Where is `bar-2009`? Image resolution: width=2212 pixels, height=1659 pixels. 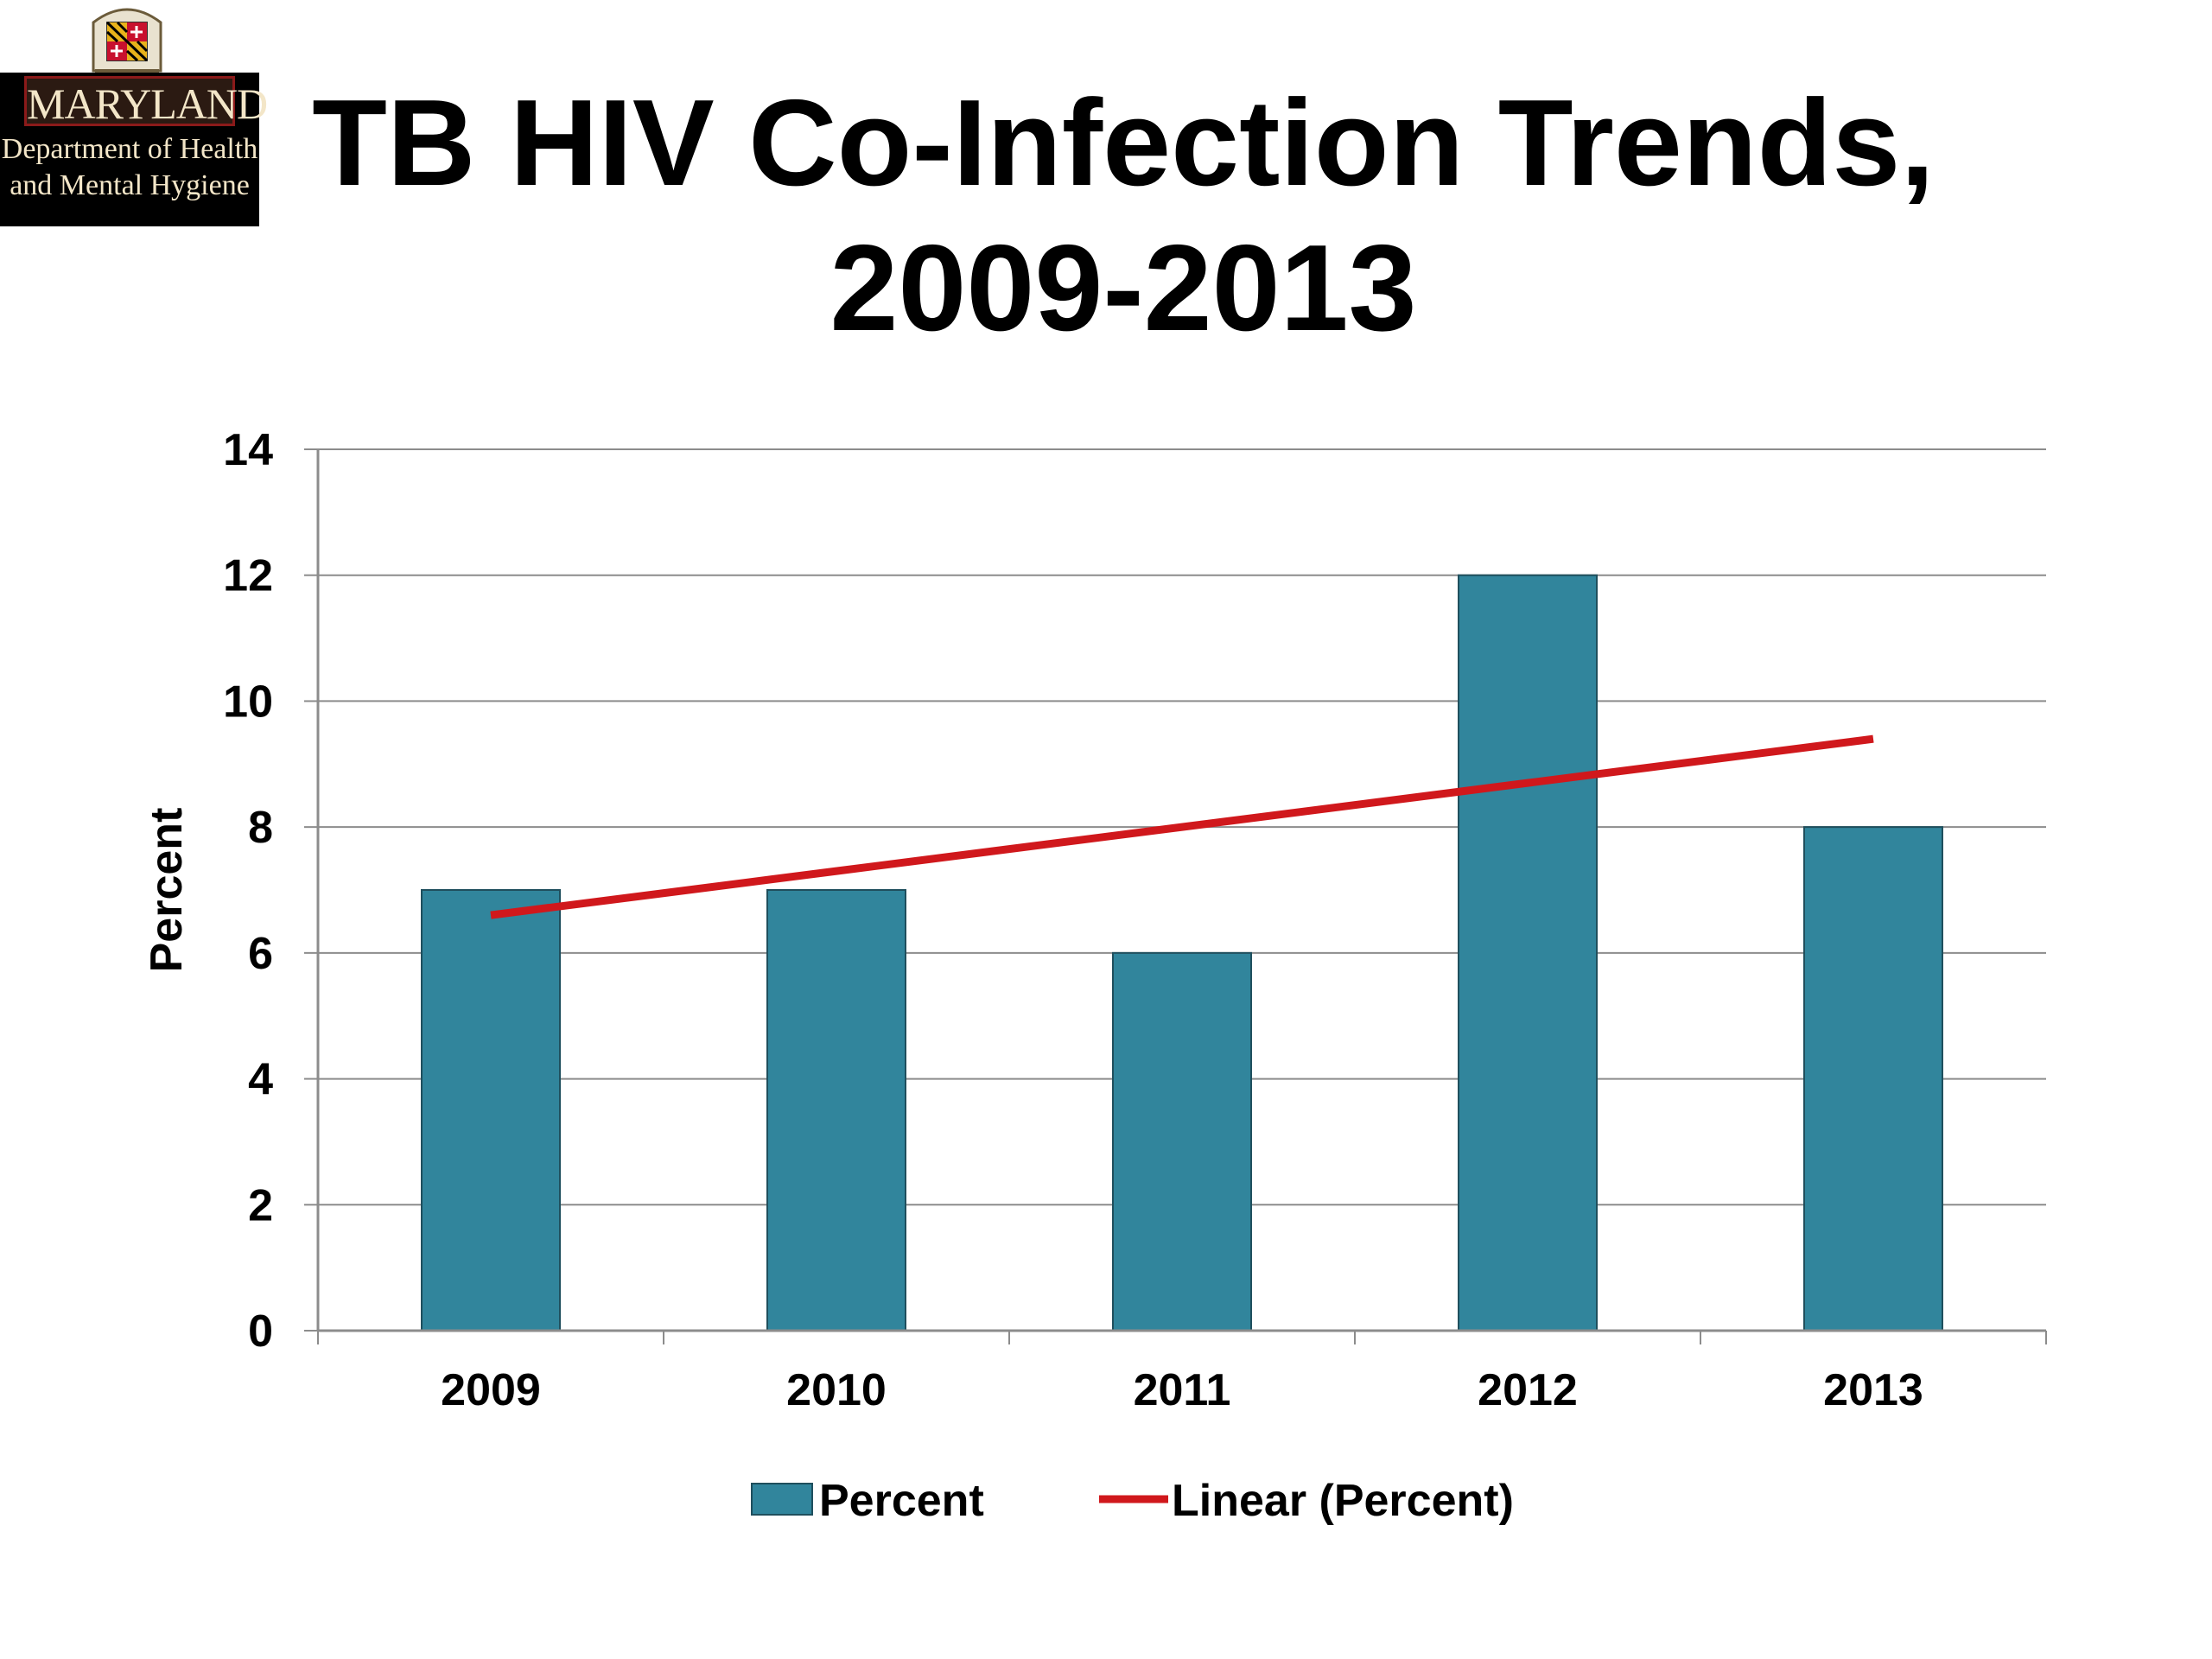 bar-2009 is located at coordinates (491, 1110).